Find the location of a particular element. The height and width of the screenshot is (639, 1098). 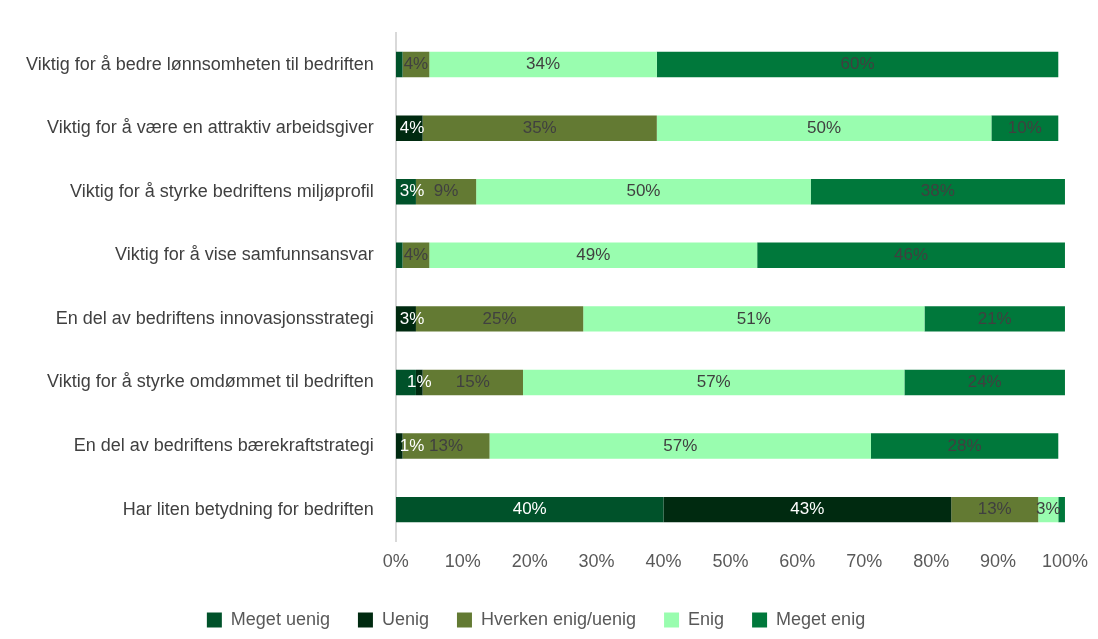

data-label: 35% is located at coordinates (539, 127).